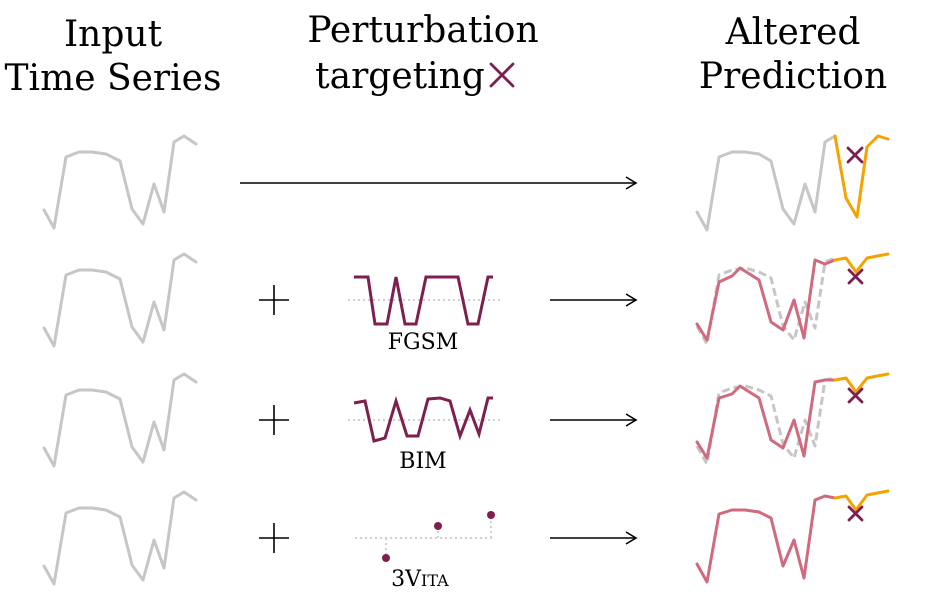  What do you see at coordinates (406, 579) in the screenshot?
I see `method-label-3vita-main: 3V` at bounding box center [406, 579].